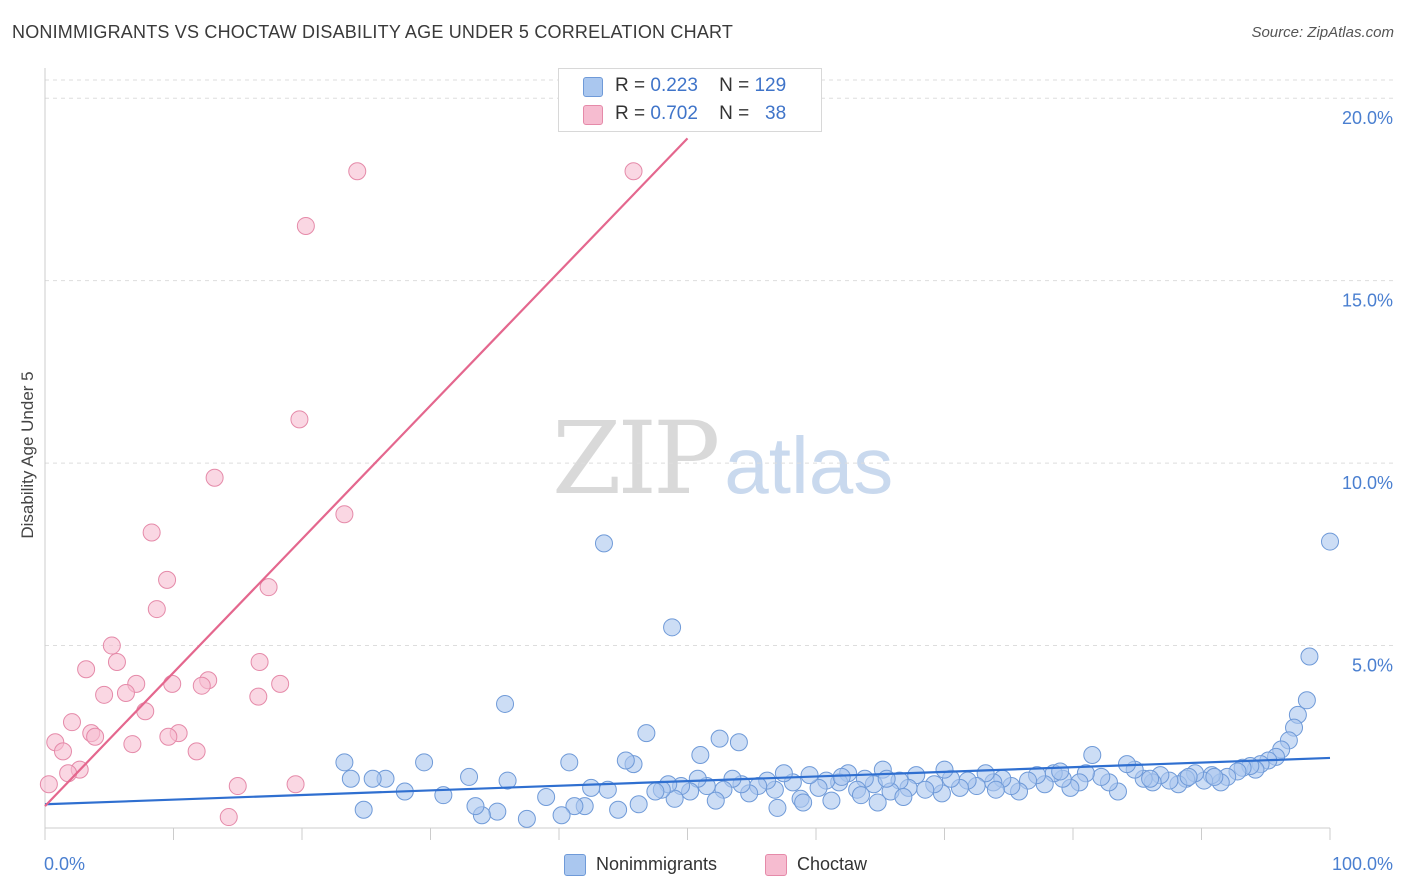 The image size is (1406, 892). What do you see at coordinates (700, 86) in the screenshot?
I see `legend-text-nonimmigrants: R = 0.223 N = 129` at bounding box center [700, 86].